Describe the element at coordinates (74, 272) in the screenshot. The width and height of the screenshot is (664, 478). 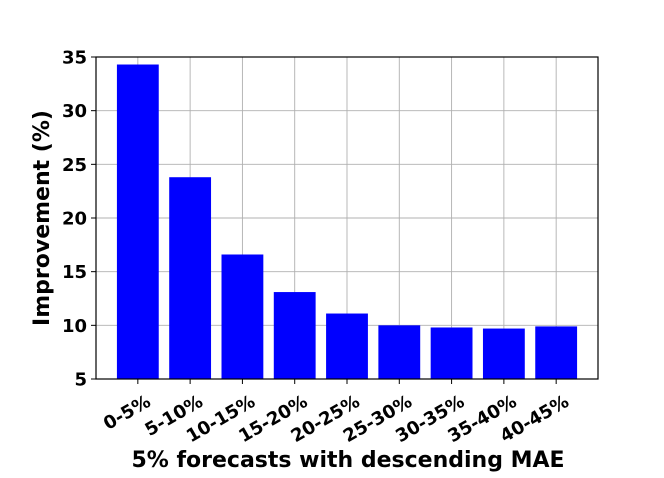
I see `y-tick-label: 15` at that location.